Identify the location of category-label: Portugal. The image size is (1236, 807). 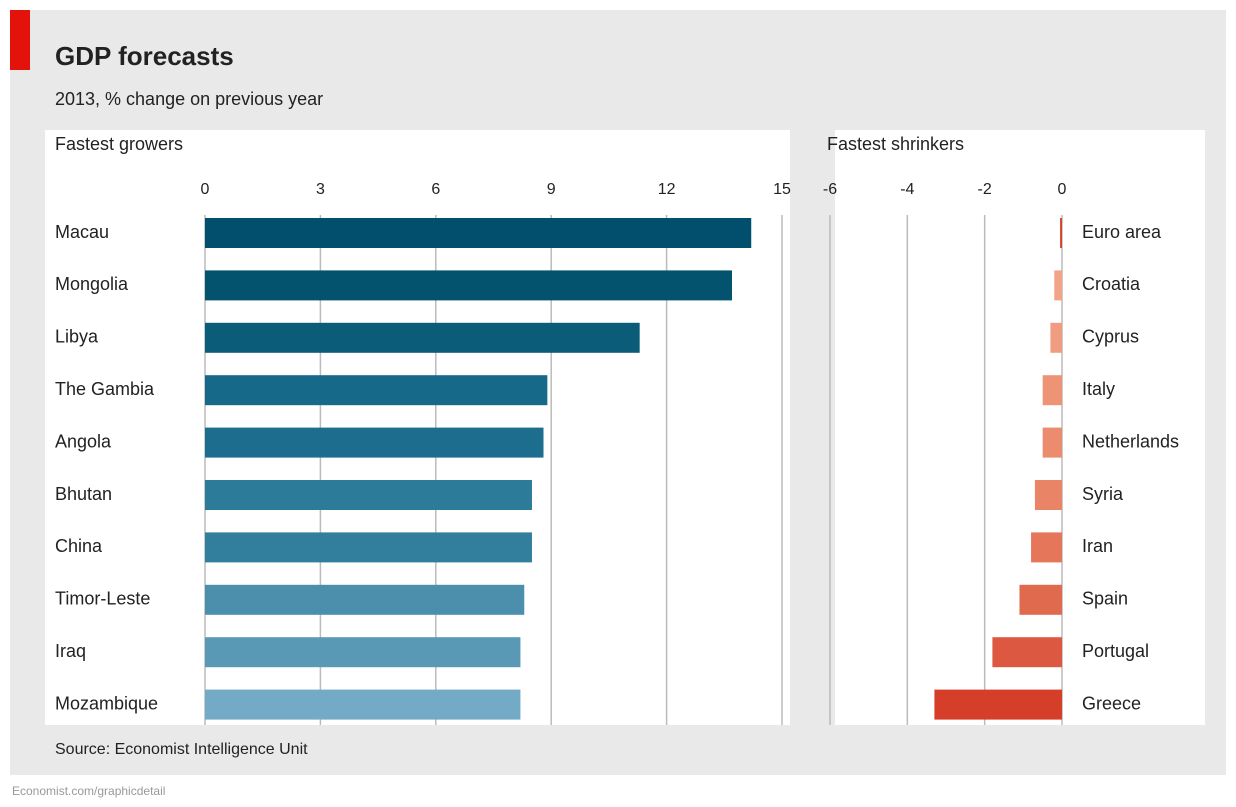
(1115, 651).